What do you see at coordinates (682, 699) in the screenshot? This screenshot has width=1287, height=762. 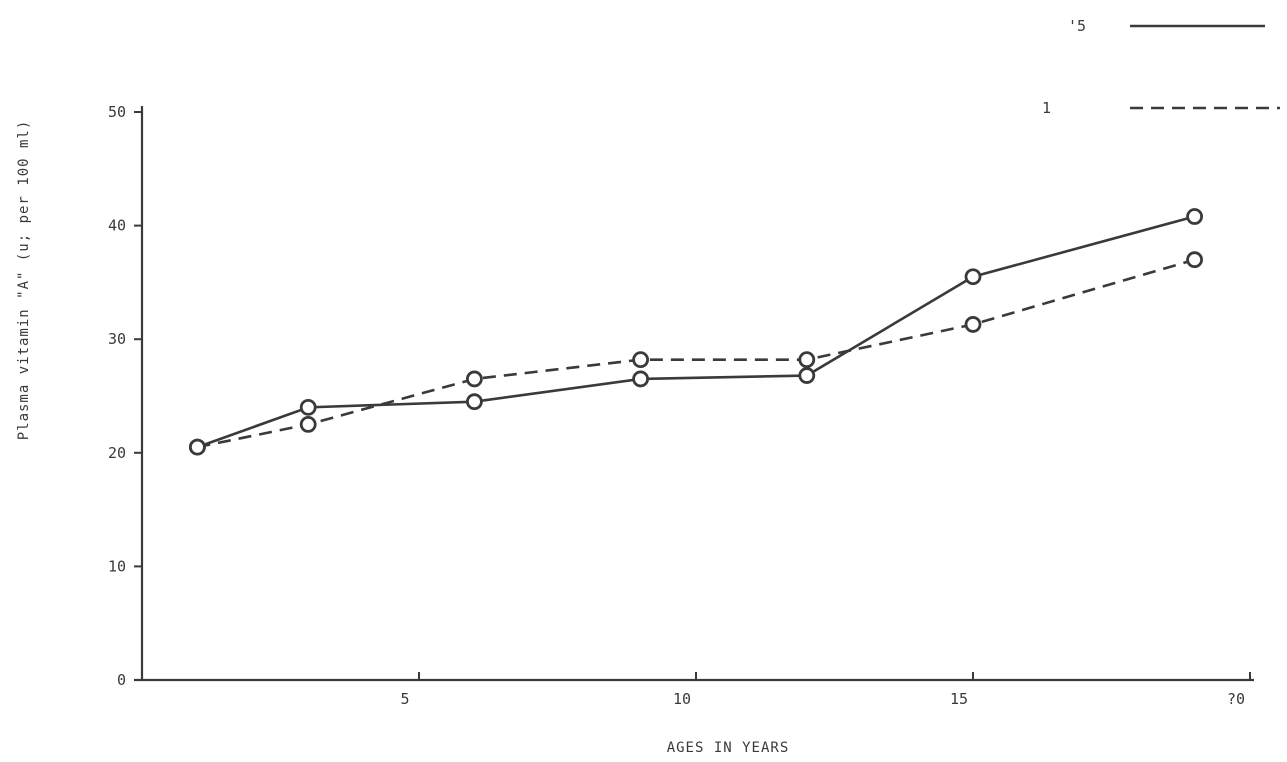 I see `x-tick-label: 10` at bounding box center [682, 699].